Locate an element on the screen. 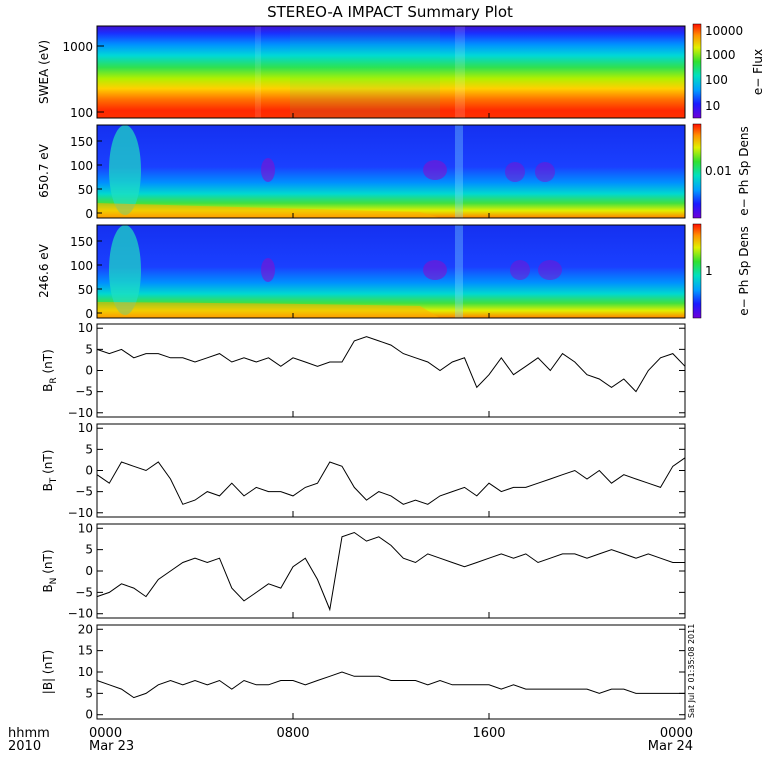 Image resolution: width=780 pixels, height=780 pixels. pitch-650-cbar-tick: 0.01 is located at coordinates (718, 171).